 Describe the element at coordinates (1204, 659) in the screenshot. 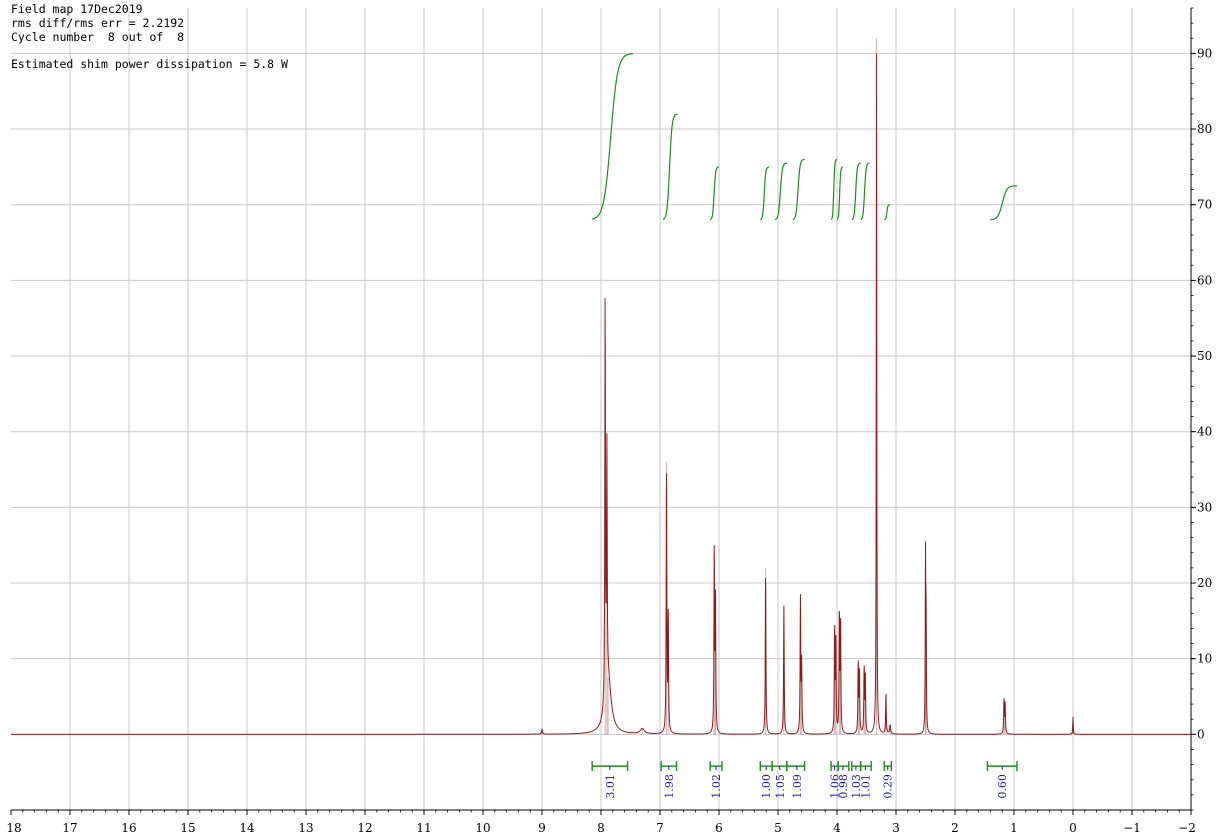

I see `y-tick-label: 10` at that location.